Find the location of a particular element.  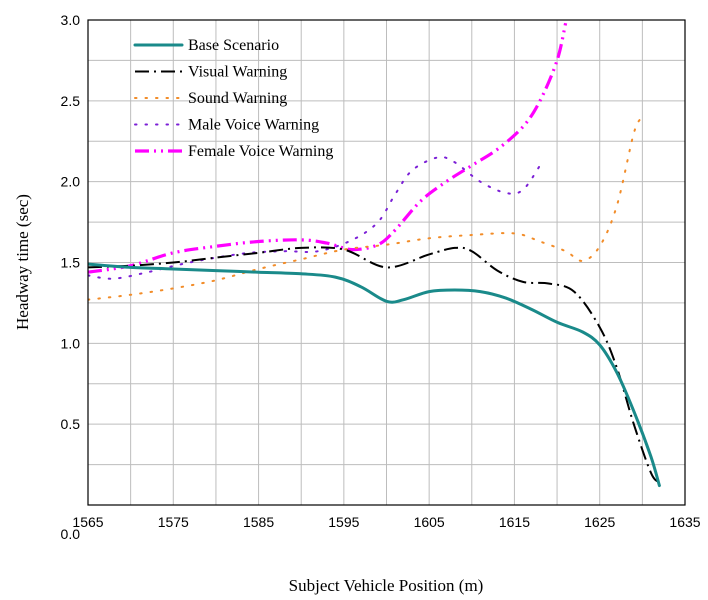

series-line-male-voice-warning is located at coordinates (314, 218).